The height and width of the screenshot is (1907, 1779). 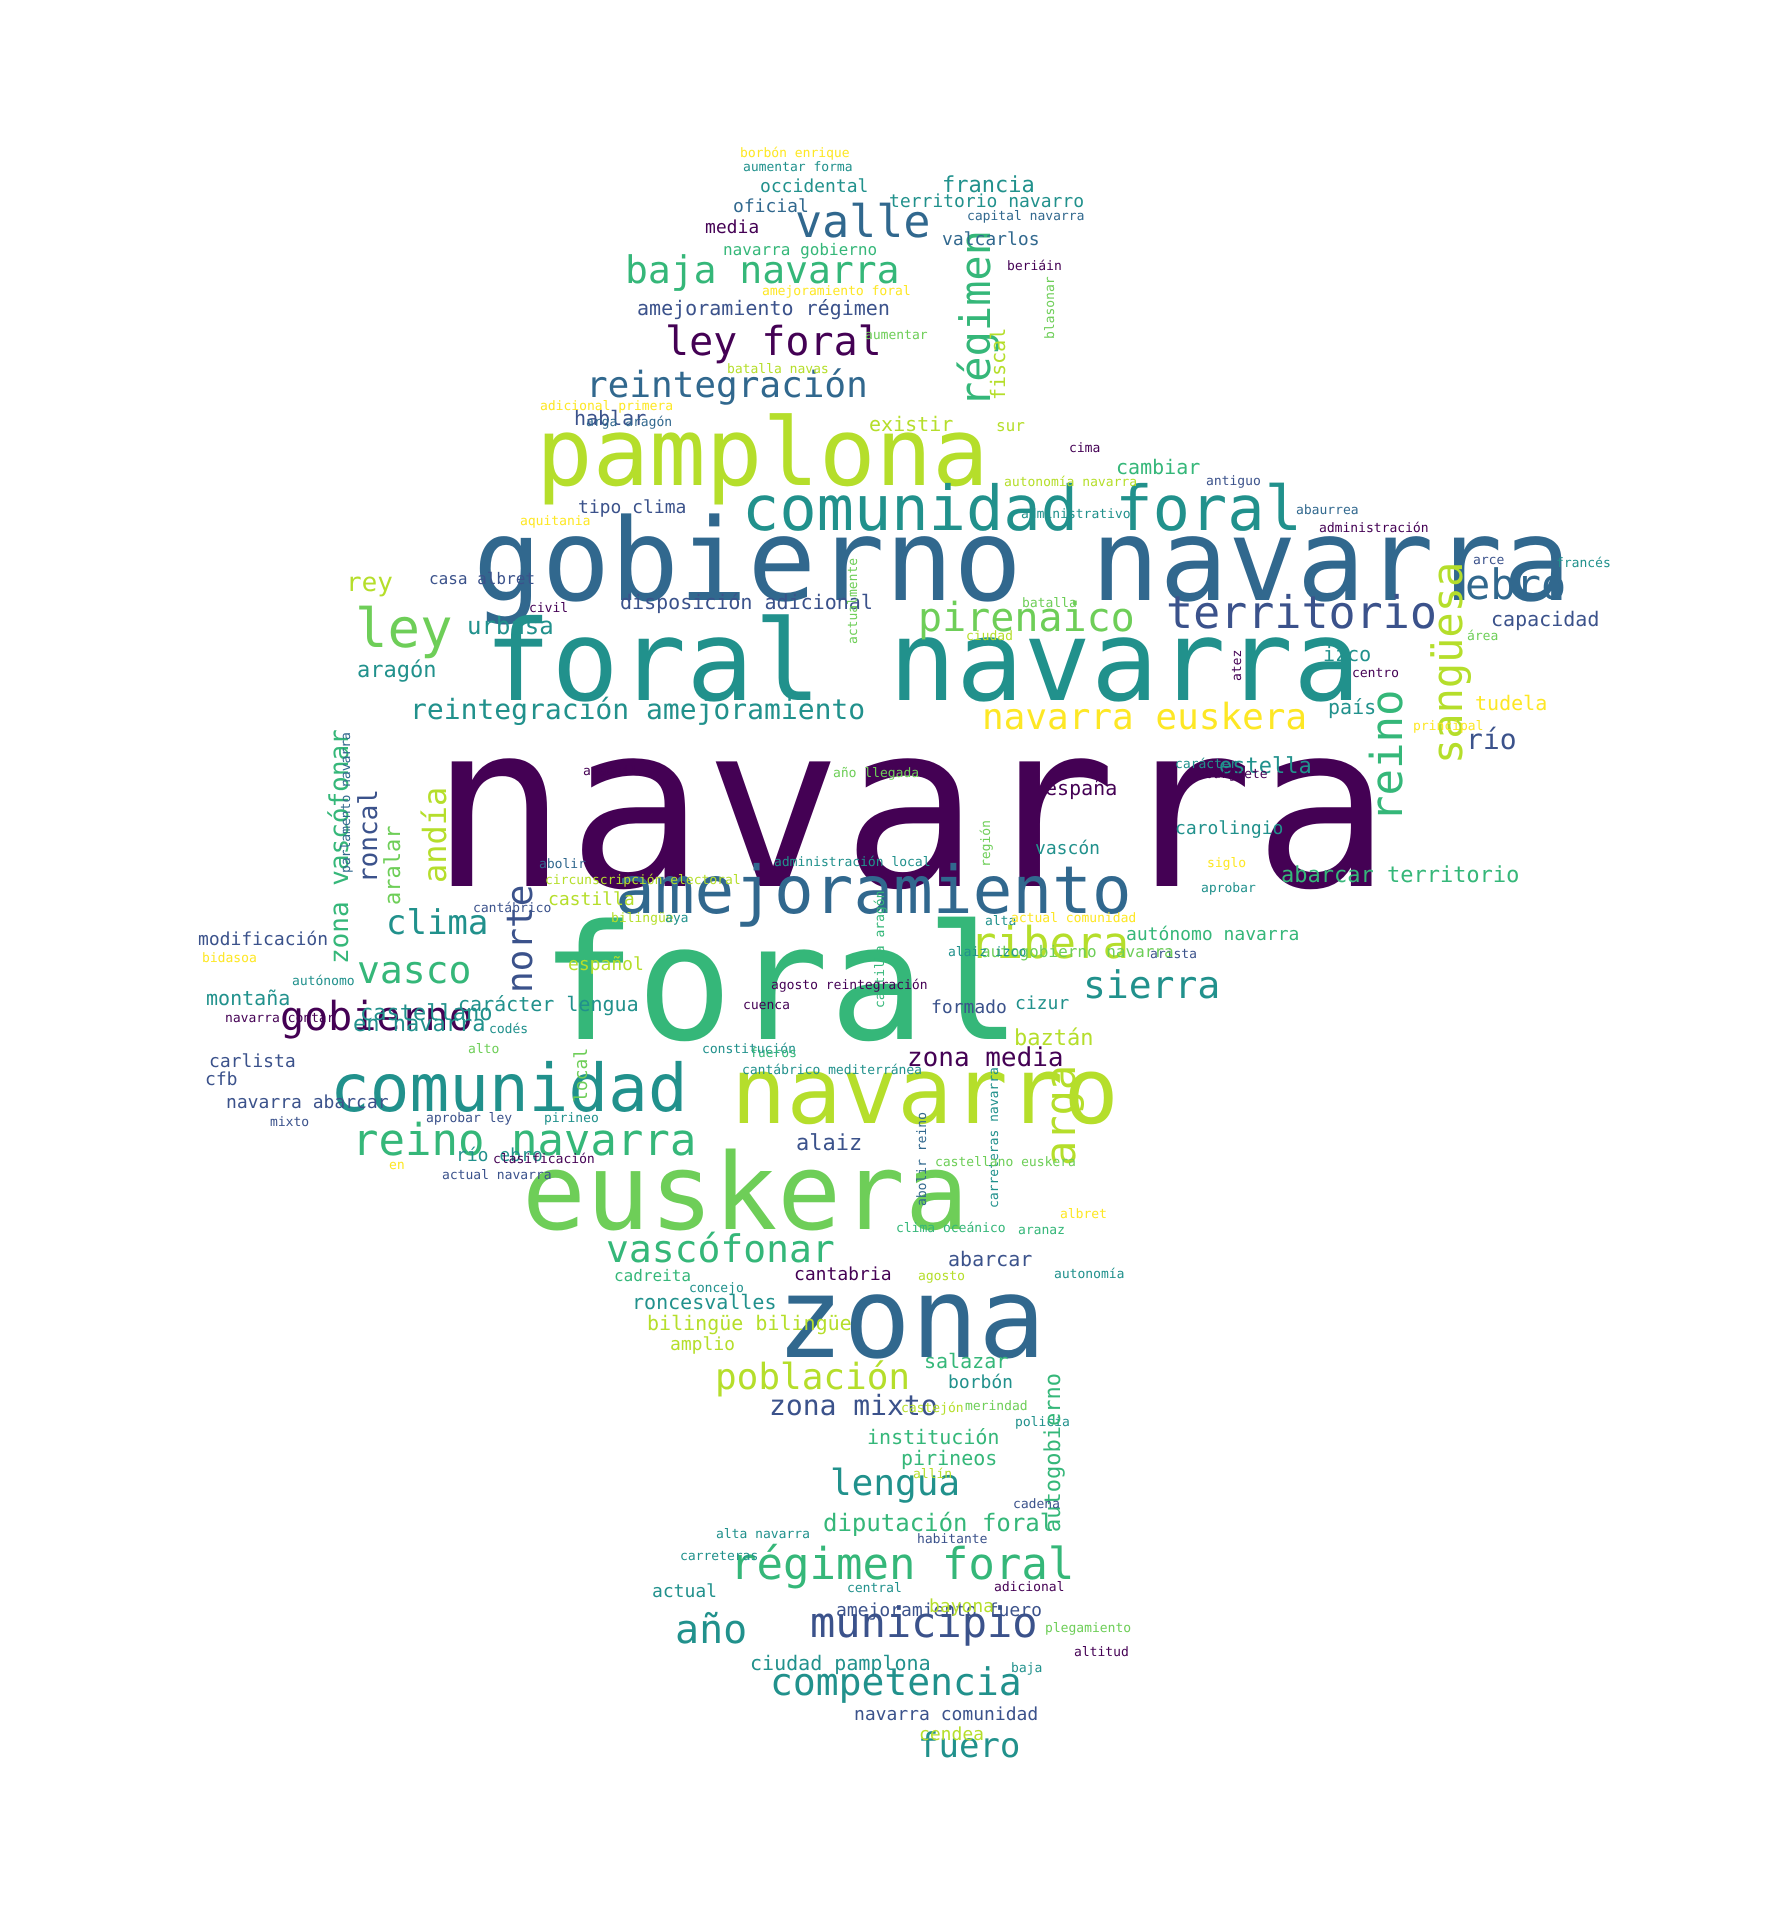 I want to click on cloud-word: abaurrea, so click(x=1327, y=510).